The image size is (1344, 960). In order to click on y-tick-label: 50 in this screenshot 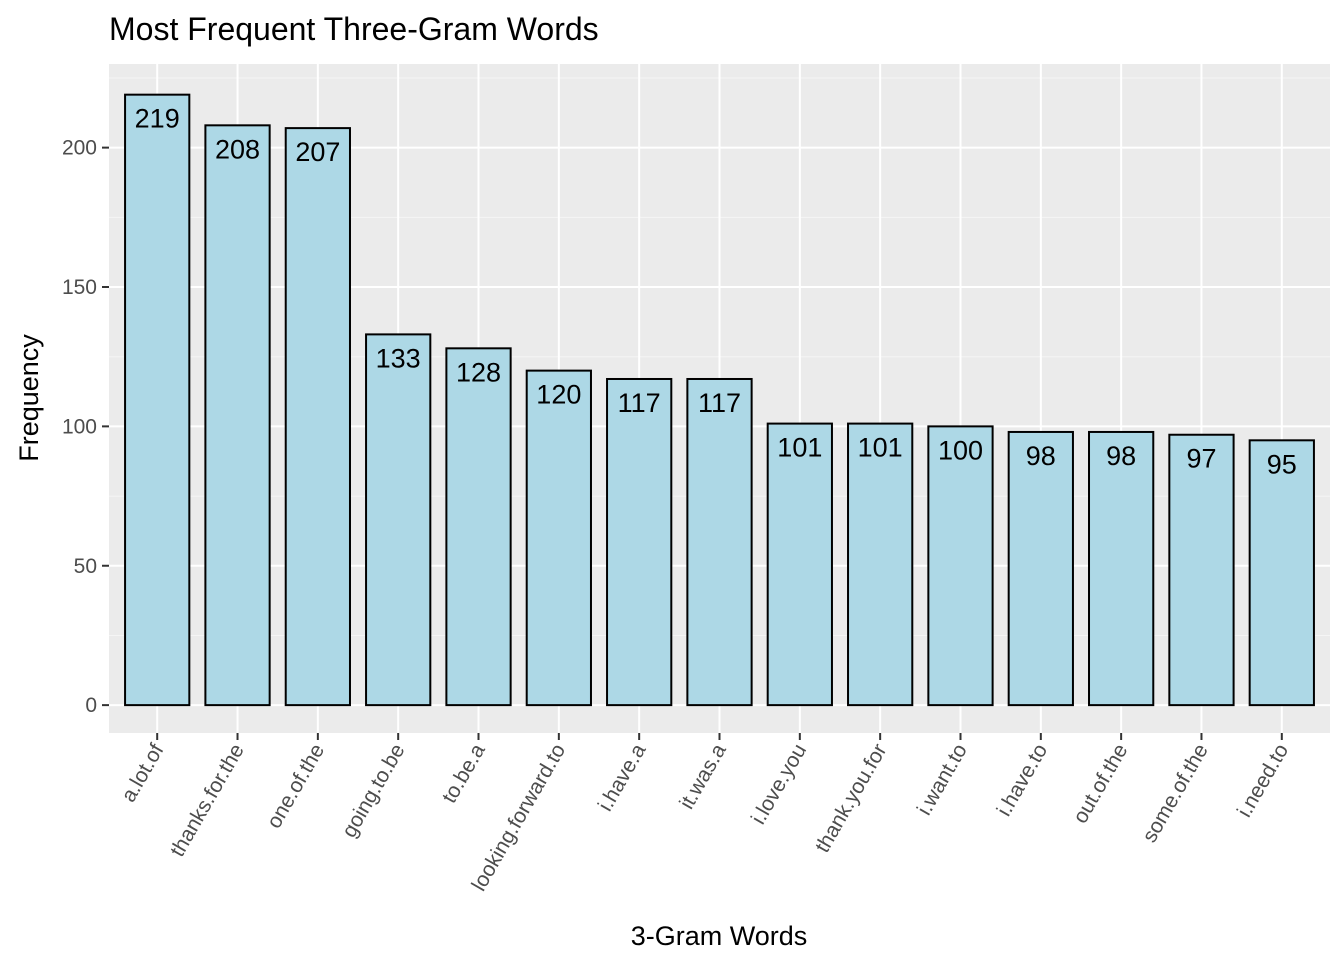, I will do `click(85, 566)`.